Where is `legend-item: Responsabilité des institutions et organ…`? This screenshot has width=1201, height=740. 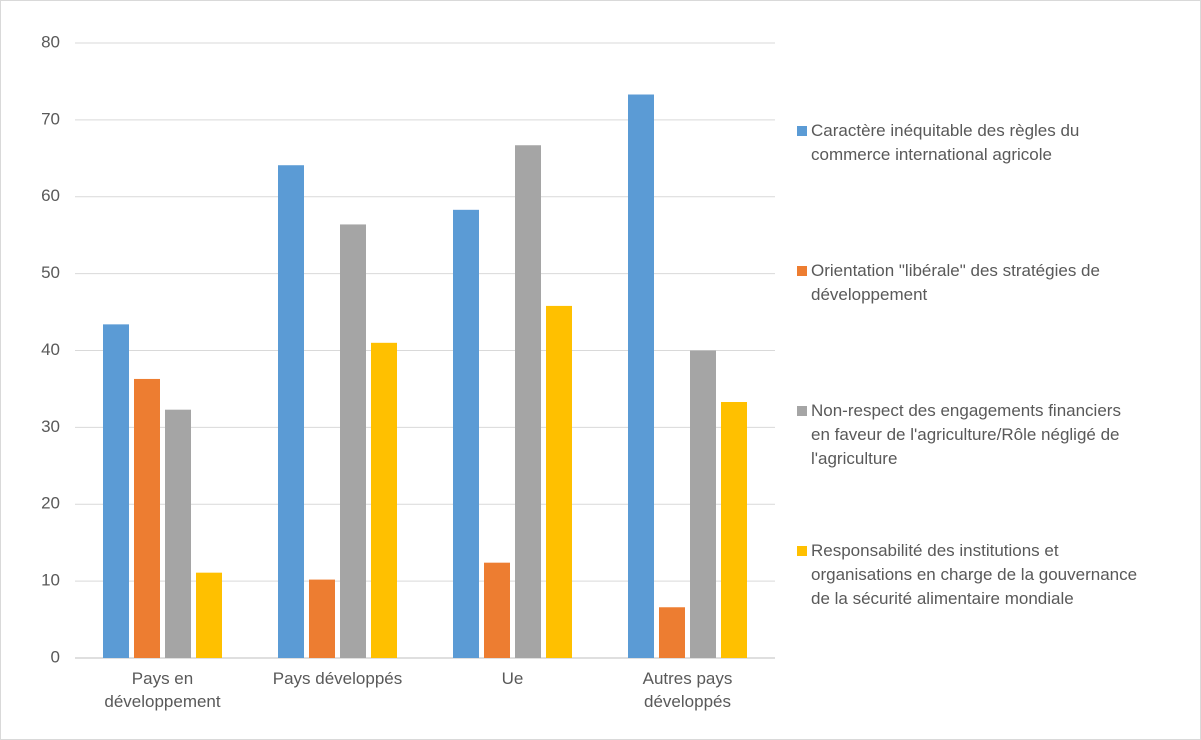 legend-item: Responsabilité des institutions et organ… is located at coordinates (987, 575).